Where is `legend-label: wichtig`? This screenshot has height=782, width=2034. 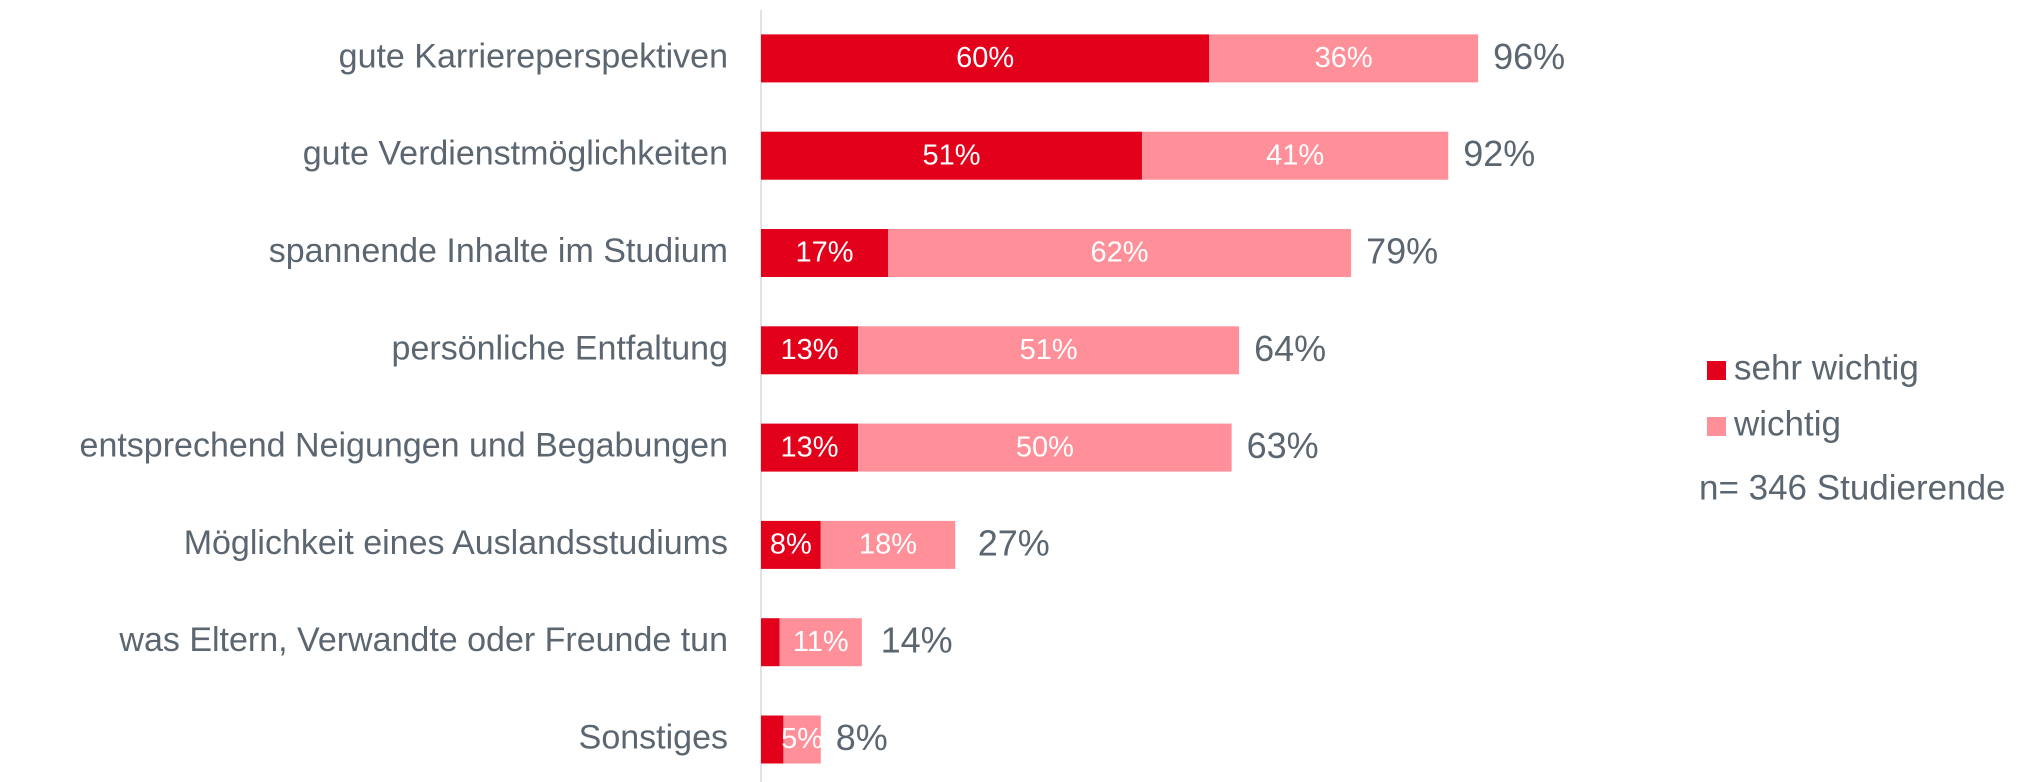 legend-label: wichtig is located at coordinates (1787, 423).